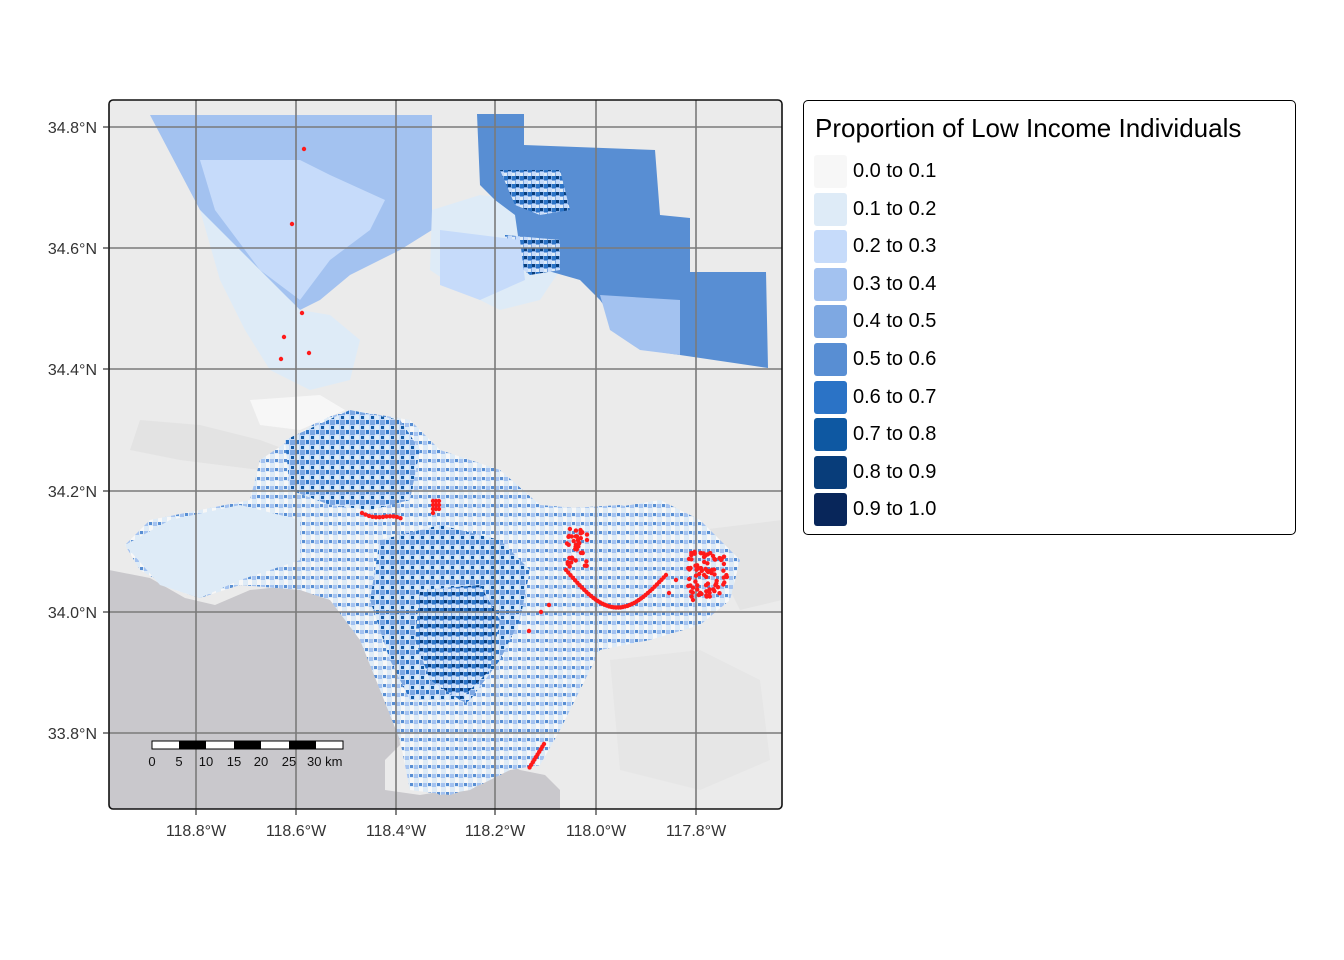  I want to click on region-san-fernando, so click(352, 460).